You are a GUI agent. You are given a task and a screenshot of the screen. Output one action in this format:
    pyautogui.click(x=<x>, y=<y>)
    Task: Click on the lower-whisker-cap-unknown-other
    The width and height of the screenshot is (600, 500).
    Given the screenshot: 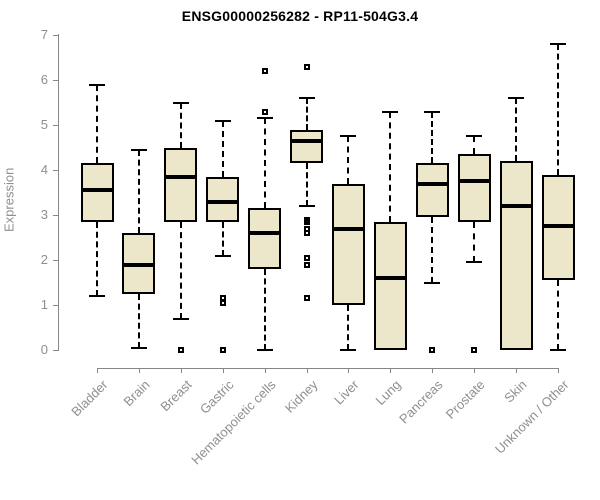 What is the action you would take?
    pyautogui.click(x=558, y=350)
    